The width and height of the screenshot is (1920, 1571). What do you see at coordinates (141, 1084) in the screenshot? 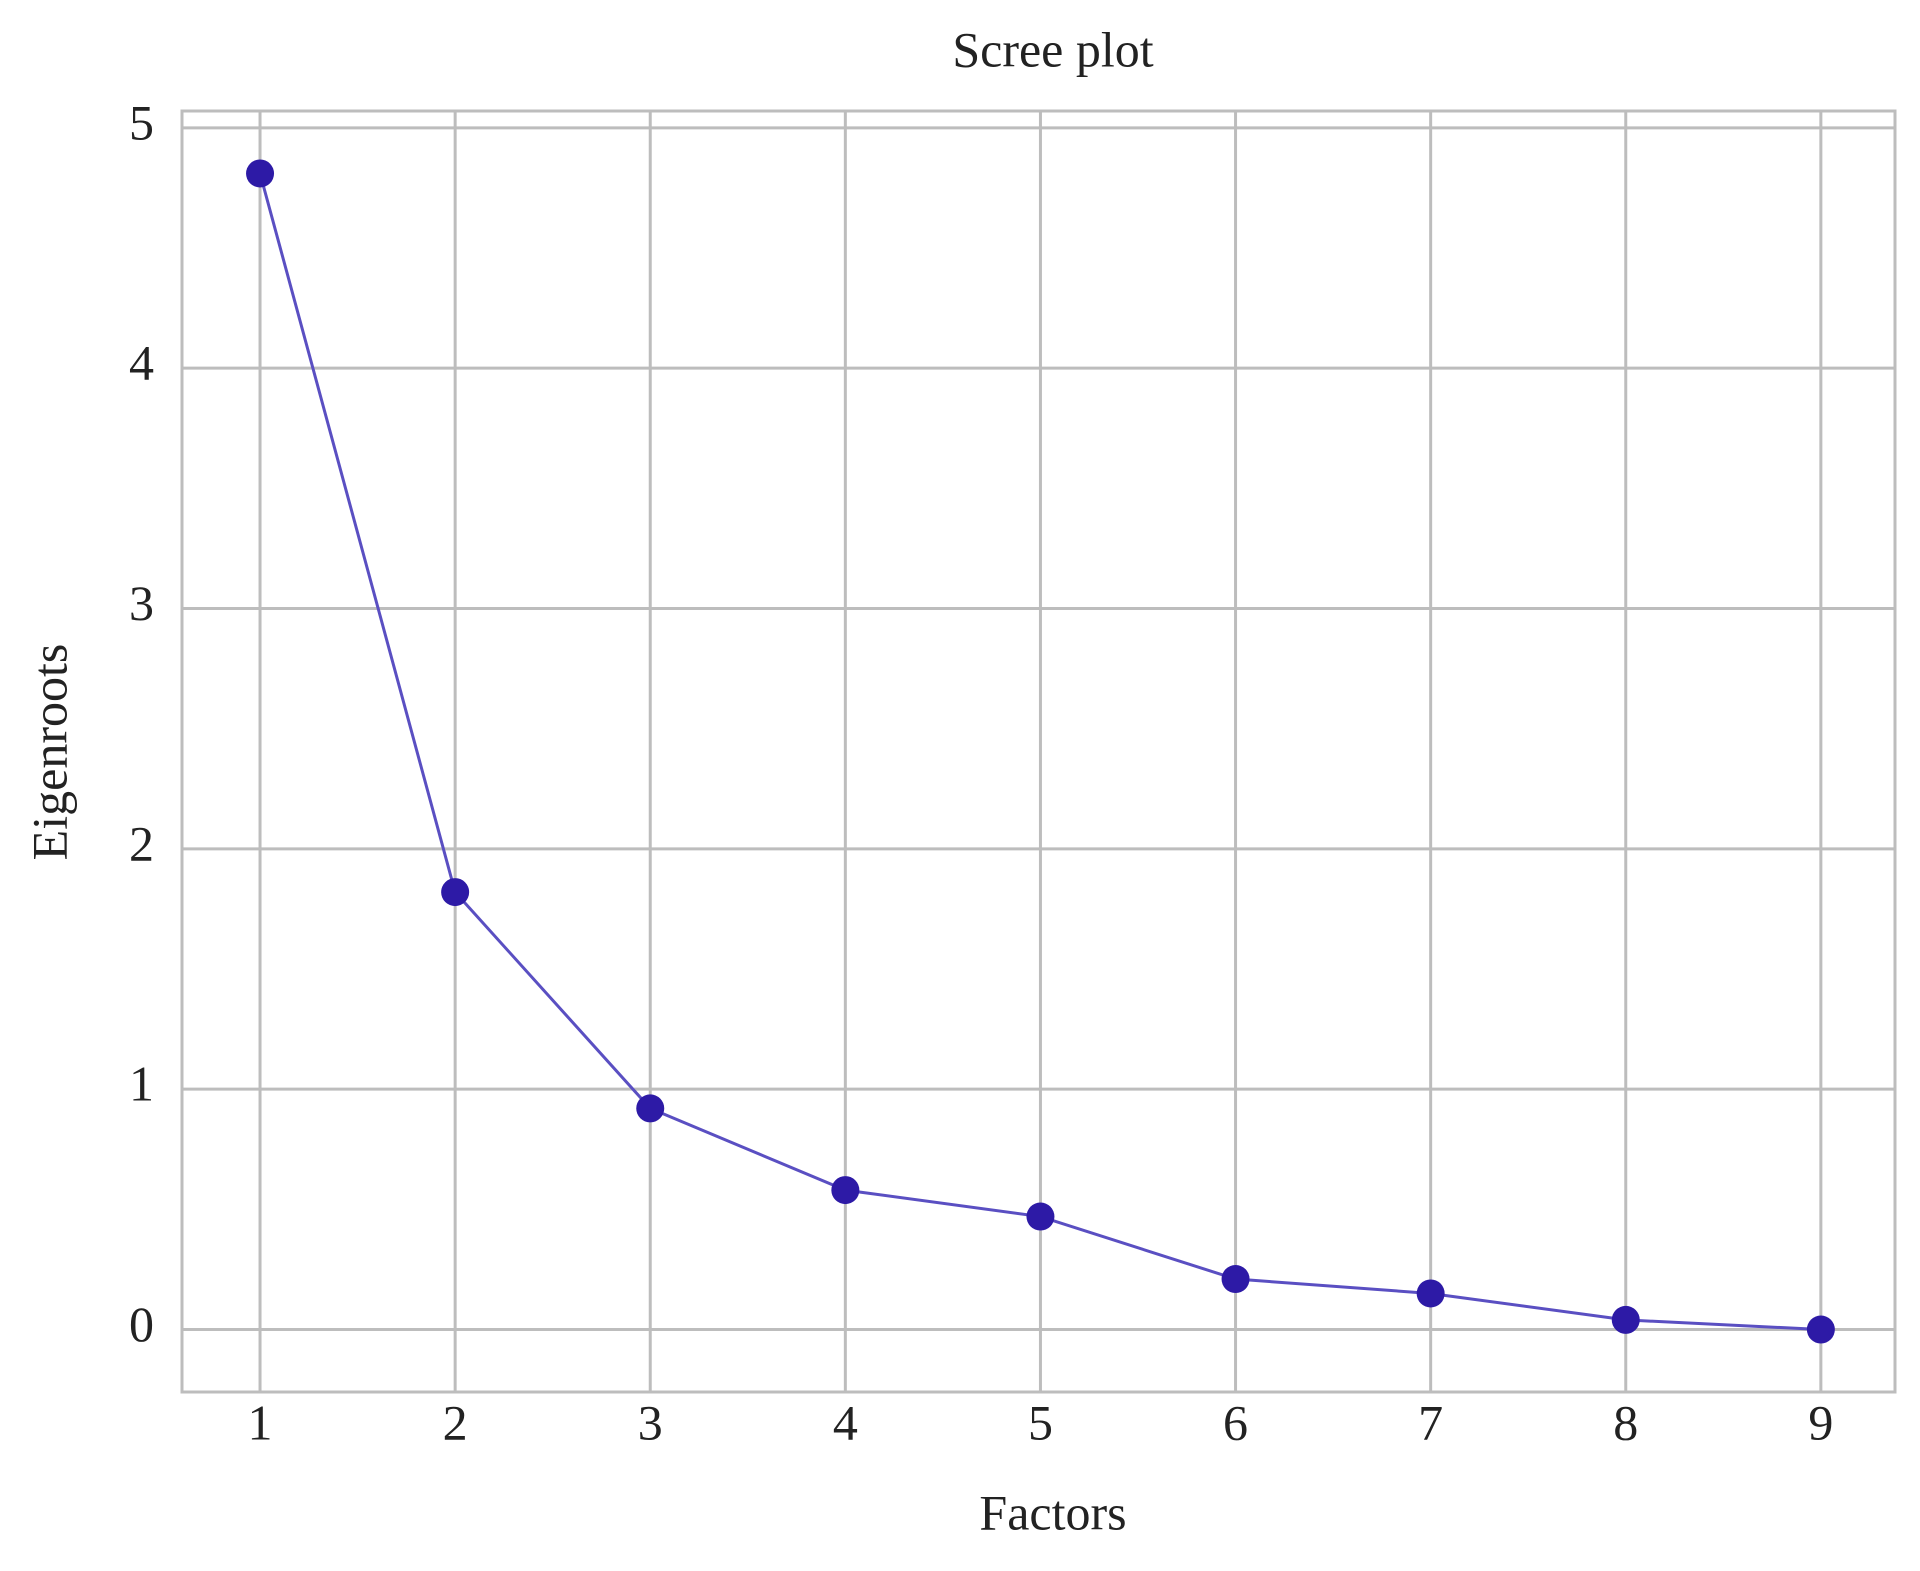
I see `y-tick-label: 1` at bounding box center [141, 1084].